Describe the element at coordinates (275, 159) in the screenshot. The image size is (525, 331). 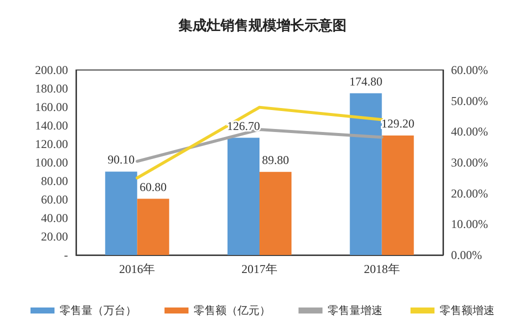
I see `data-label: 89.80` at that location.